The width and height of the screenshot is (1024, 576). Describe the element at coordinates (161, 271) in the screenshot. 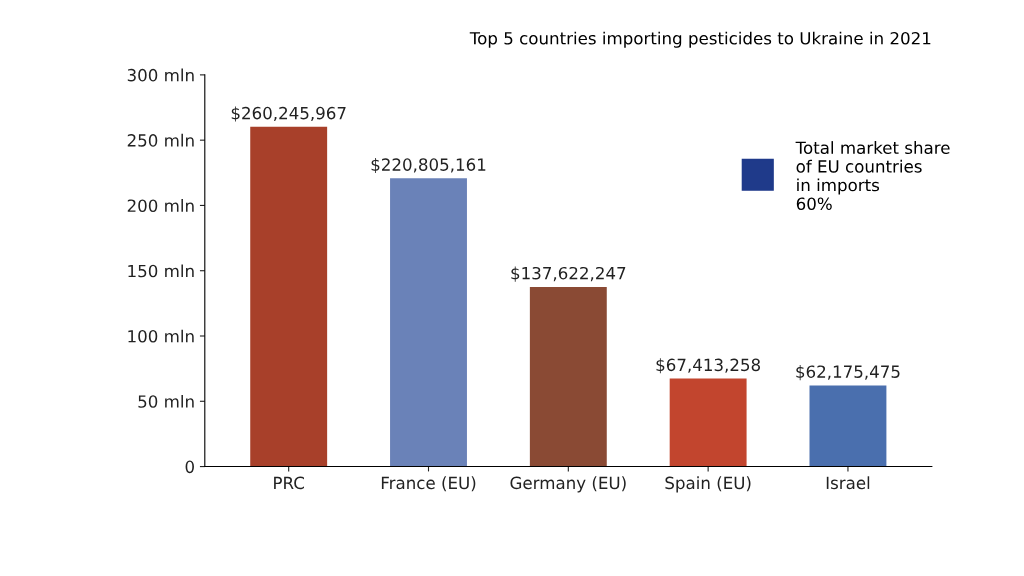

I see `y-tick-label: 150 mln` at that location.